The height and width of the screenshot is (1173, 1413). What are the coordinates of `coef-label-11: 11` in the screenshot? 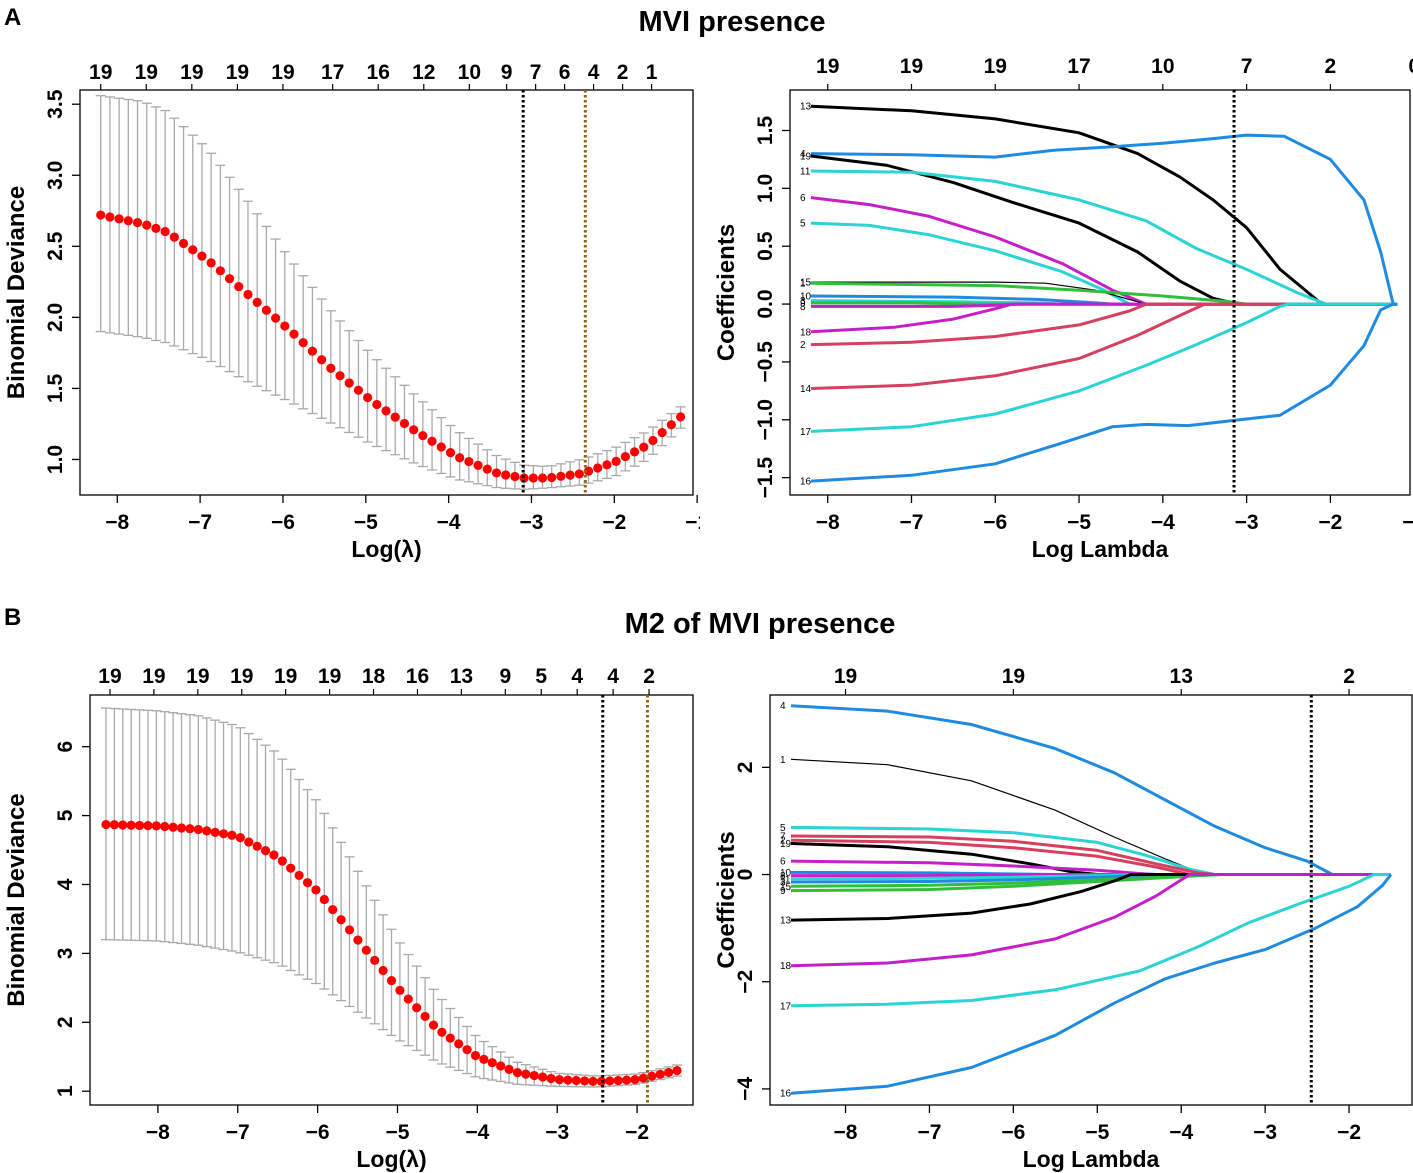 It's located at (805, 172).